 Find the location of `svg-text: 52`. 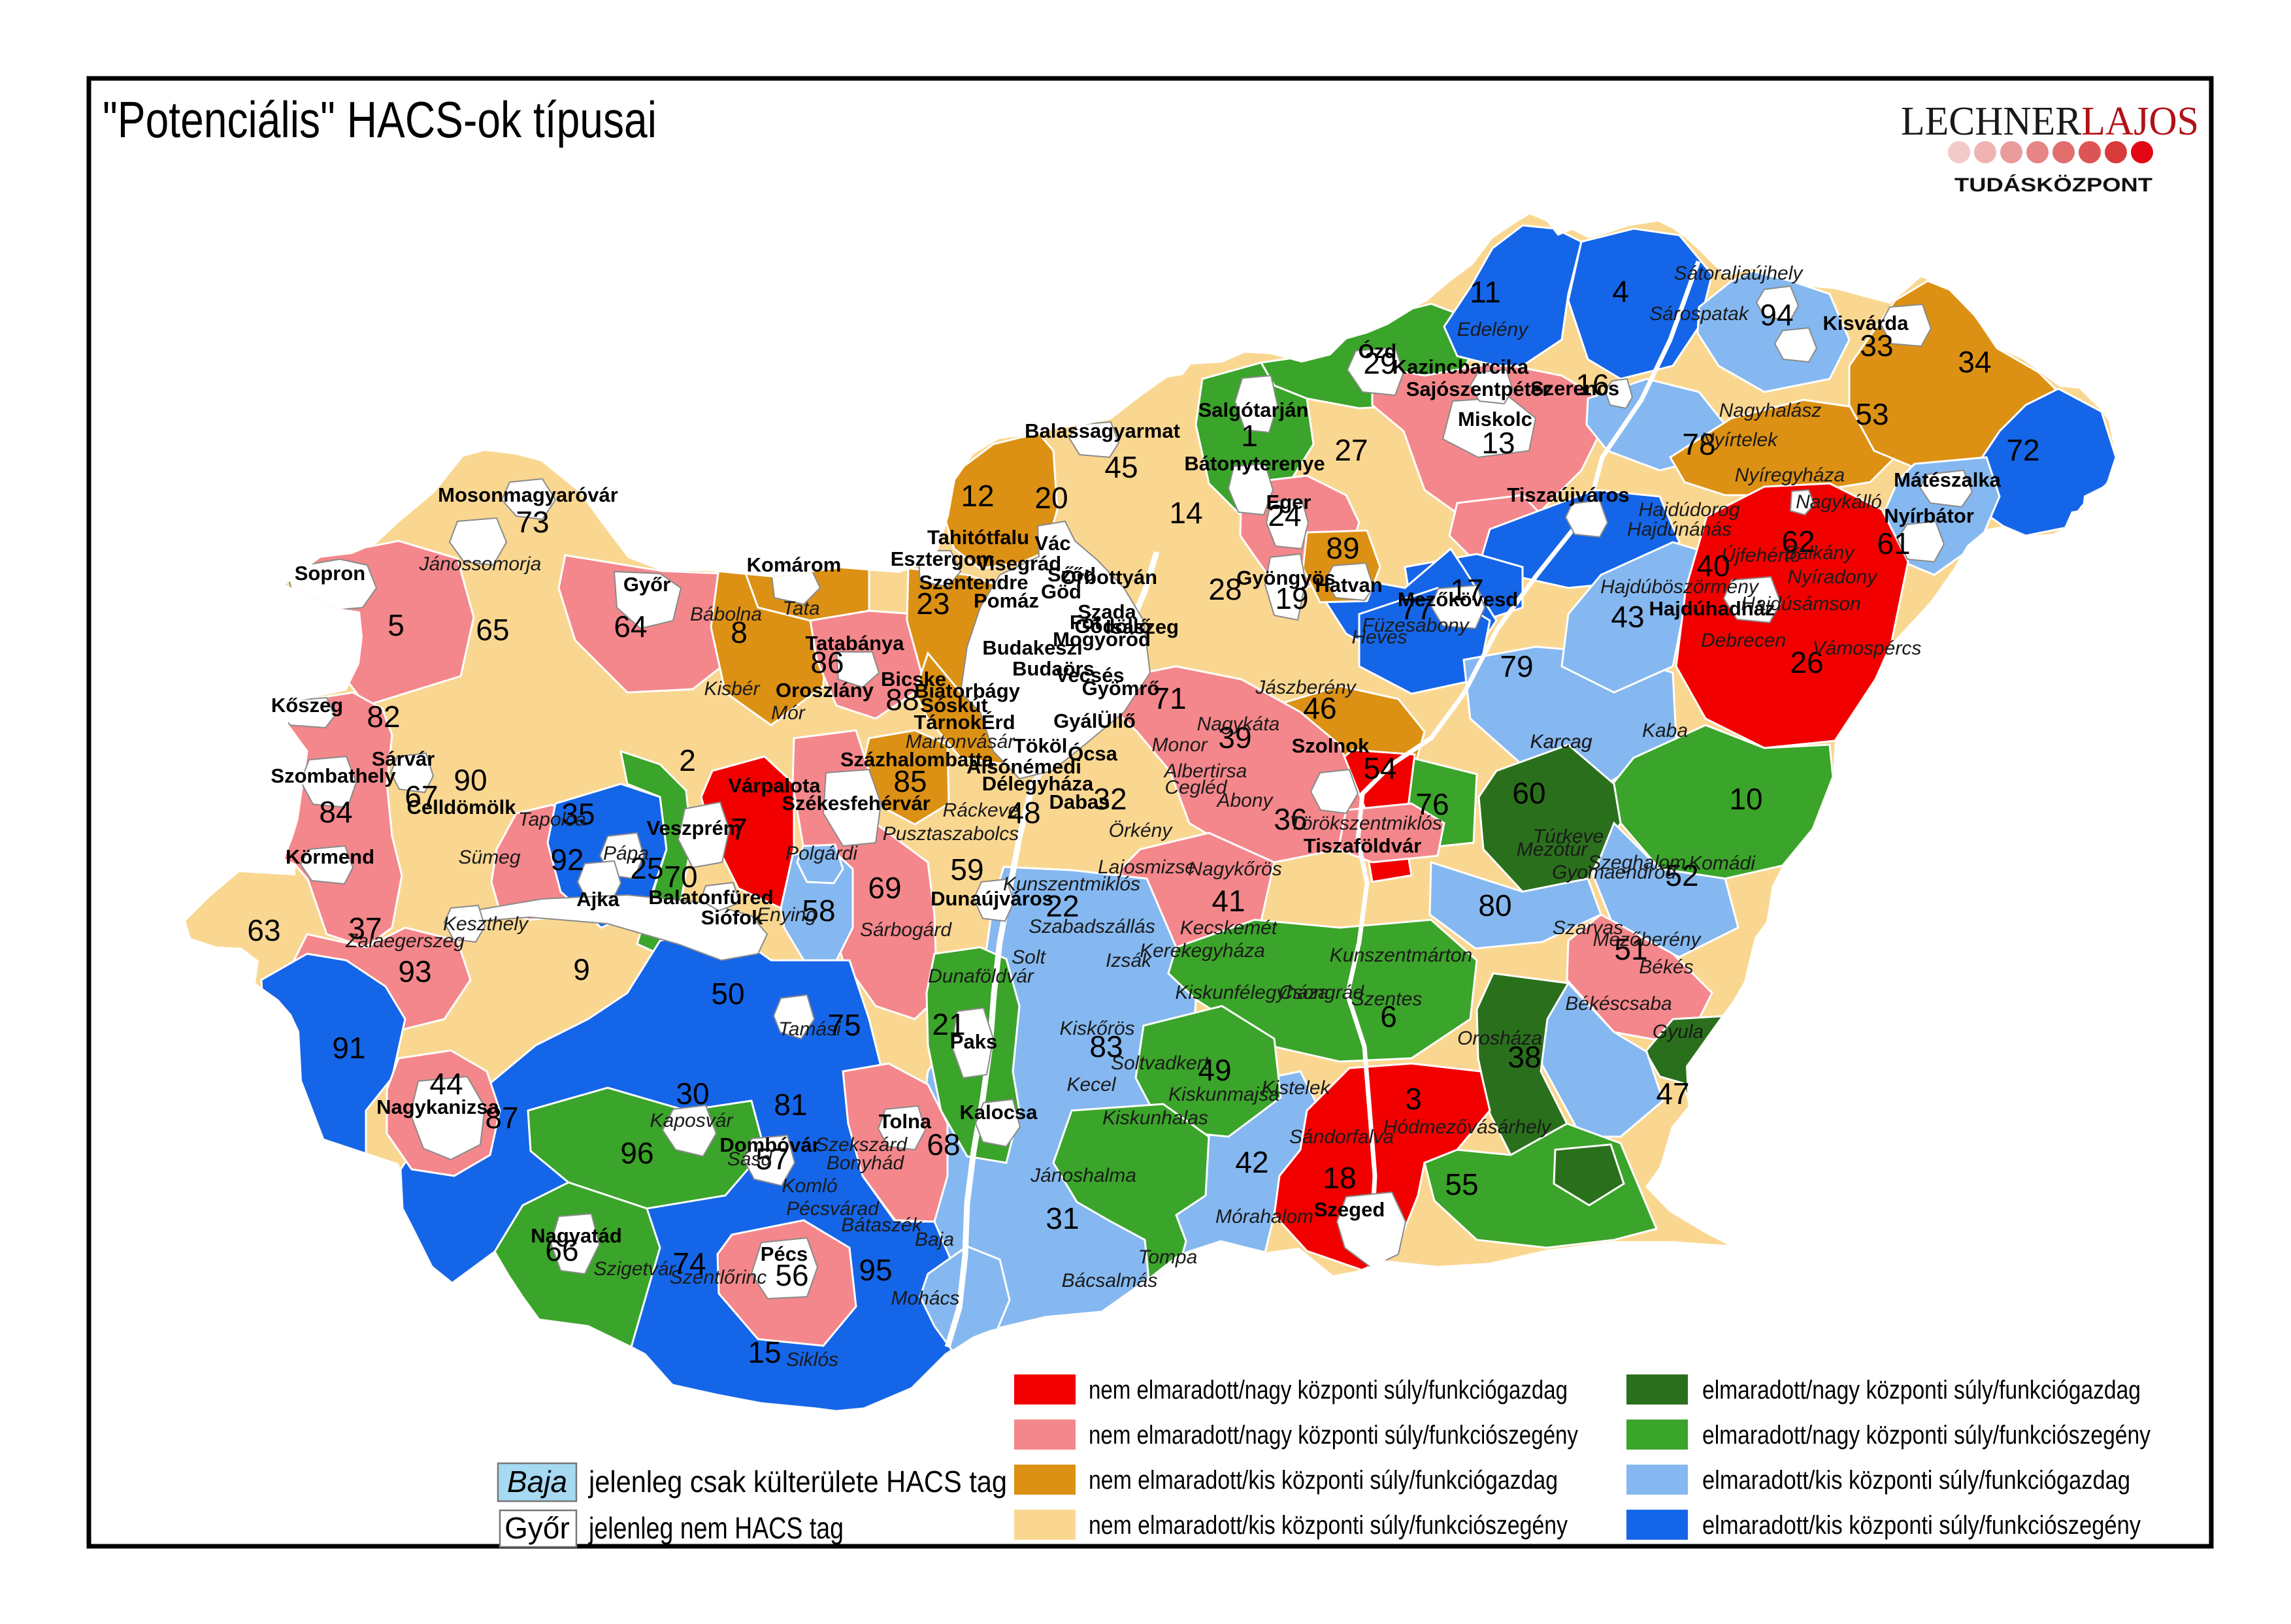

svg-text: 52 is located at coordinates (1681, 875).